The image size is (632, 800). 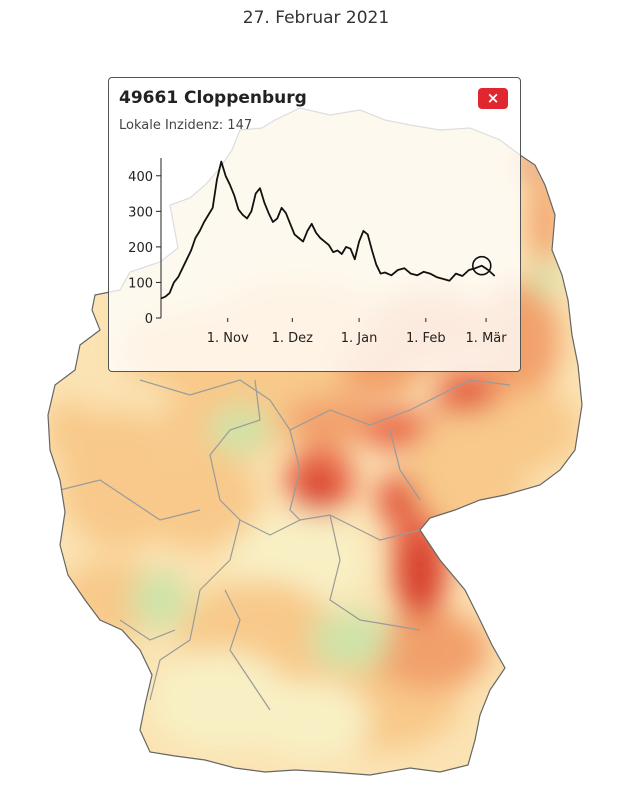 What do you see at coordinates (213, 98) in the screenshot?
I see `popup-title: 49661 Cloppenburg` at bounding box center [213, 98].